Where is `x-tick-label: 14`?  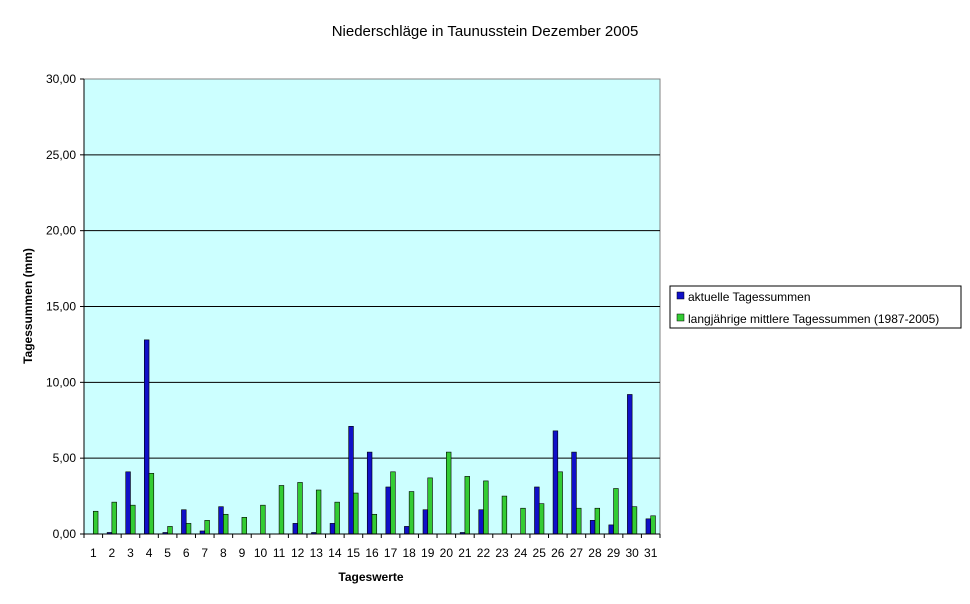
x-tick-label: 14 is located at coordinates (335, 553).